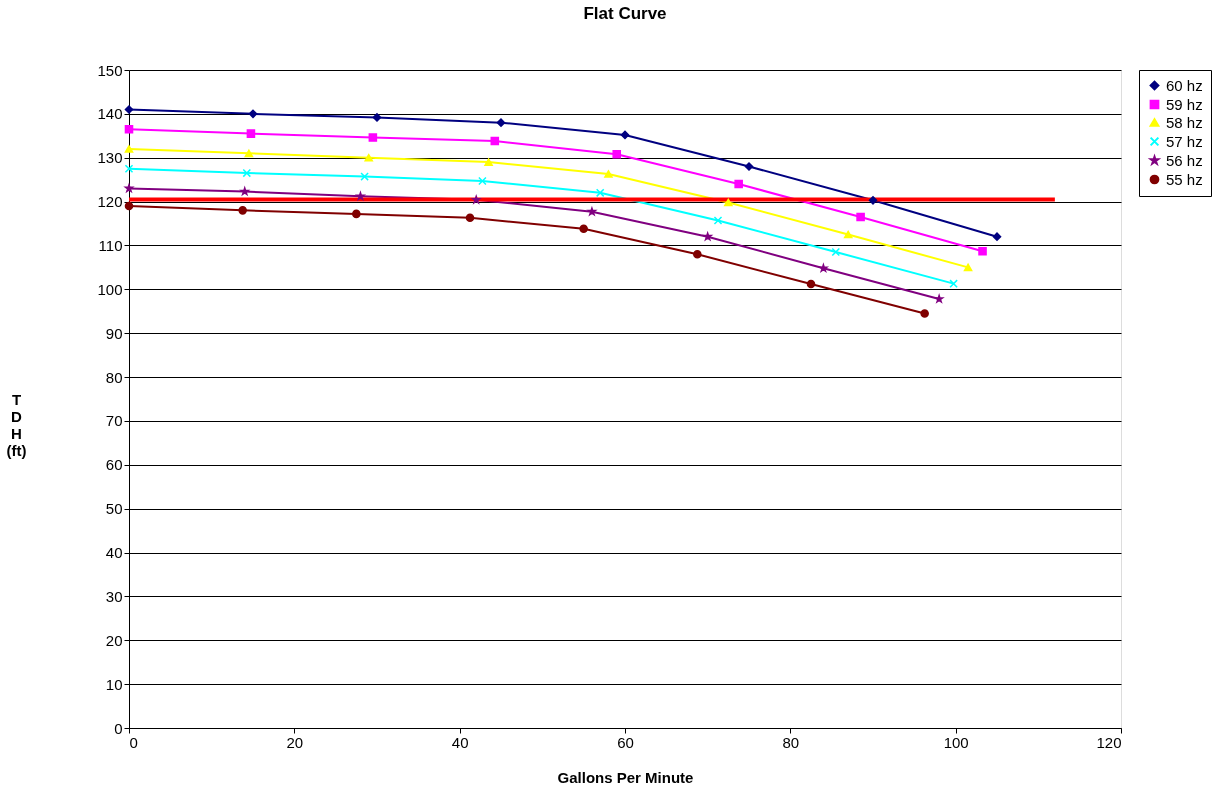 Image resolution: width=1217 pixels, height=790 pixels. Describe the element at coordinates (295, 742) in the screenshot. I see `x-tick-label: 20` at that location.